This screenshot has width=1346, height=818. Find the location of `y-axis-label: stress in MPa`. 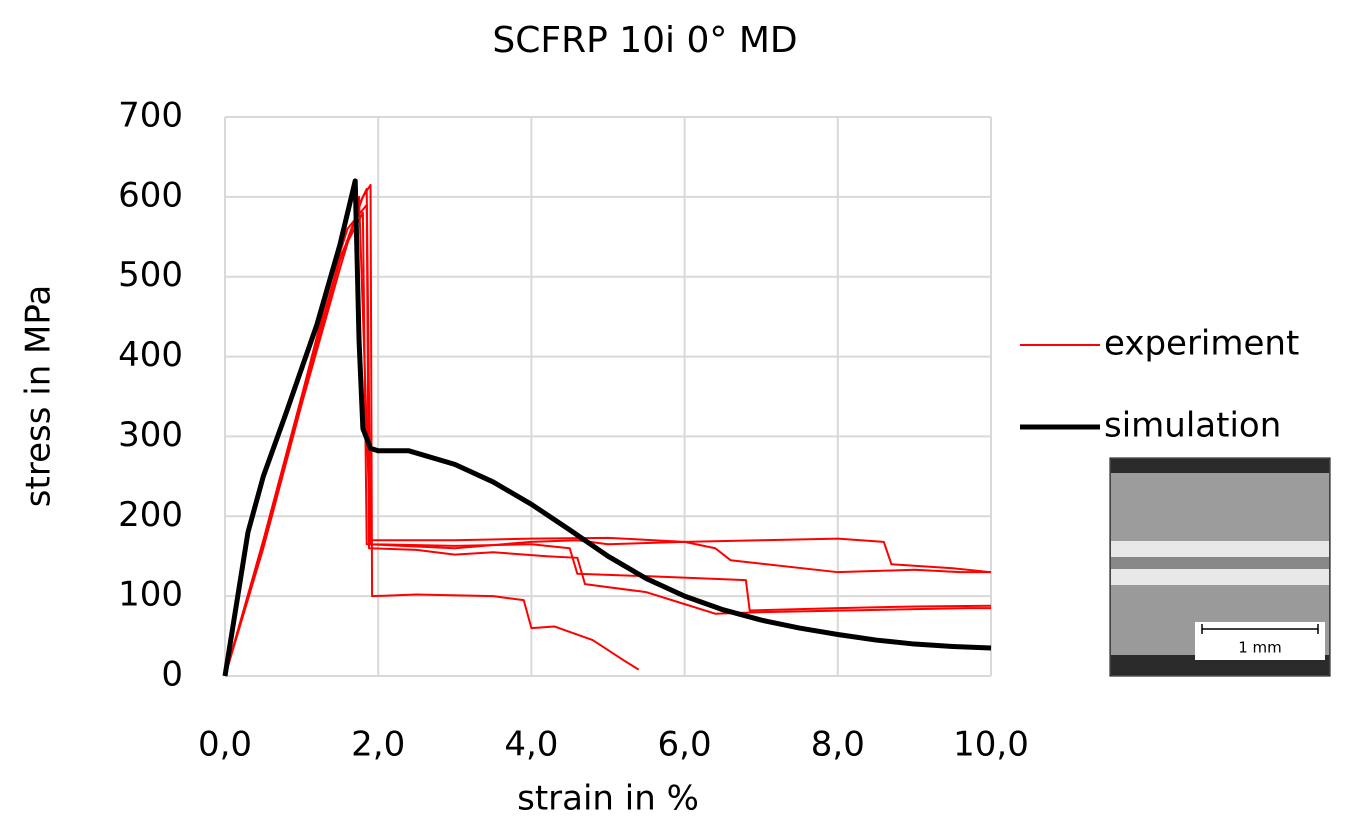

y-axis-label: stress in MPa is located at coordinates (39, 396).